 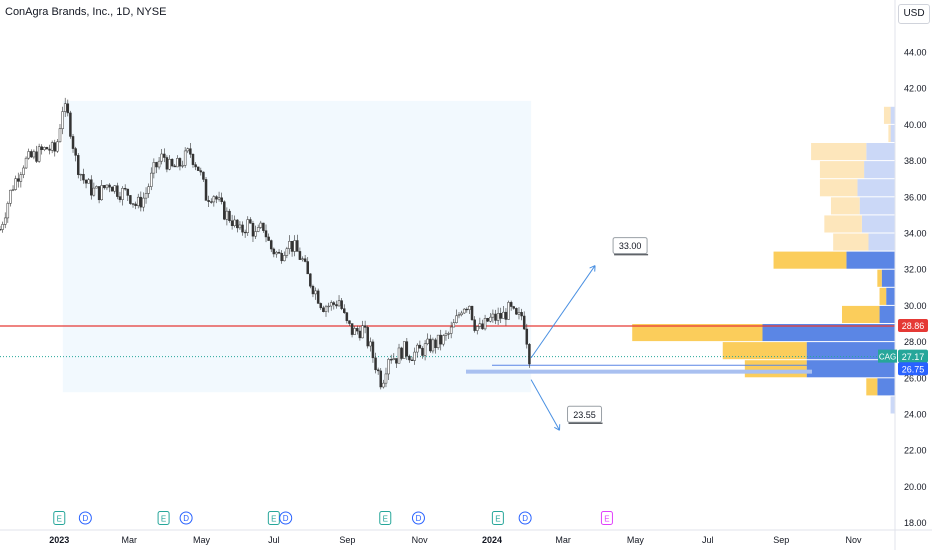 I want to click on symbol-tag-label: CAG, so click(x=887, y=357).